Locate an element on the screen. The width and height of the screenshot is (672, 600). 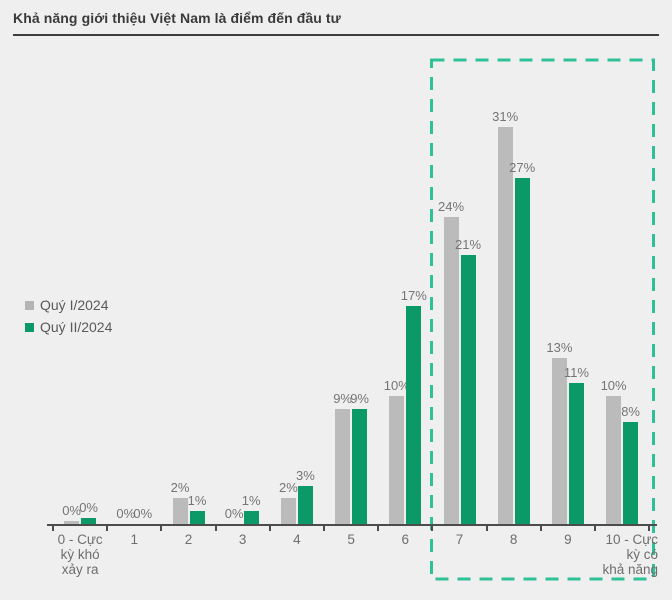
legend-label-q1: Quý I/2024 is located at coordinates (74, 305).